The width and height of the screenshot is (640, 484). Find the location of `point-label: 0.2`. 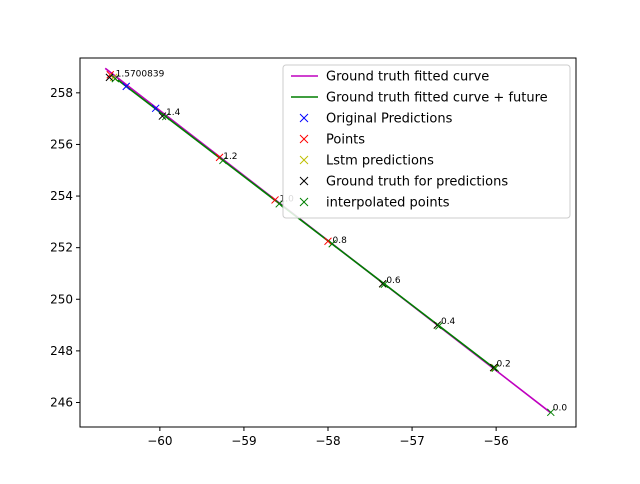

point-label: 0.2 is located at coordinates (503, 365).